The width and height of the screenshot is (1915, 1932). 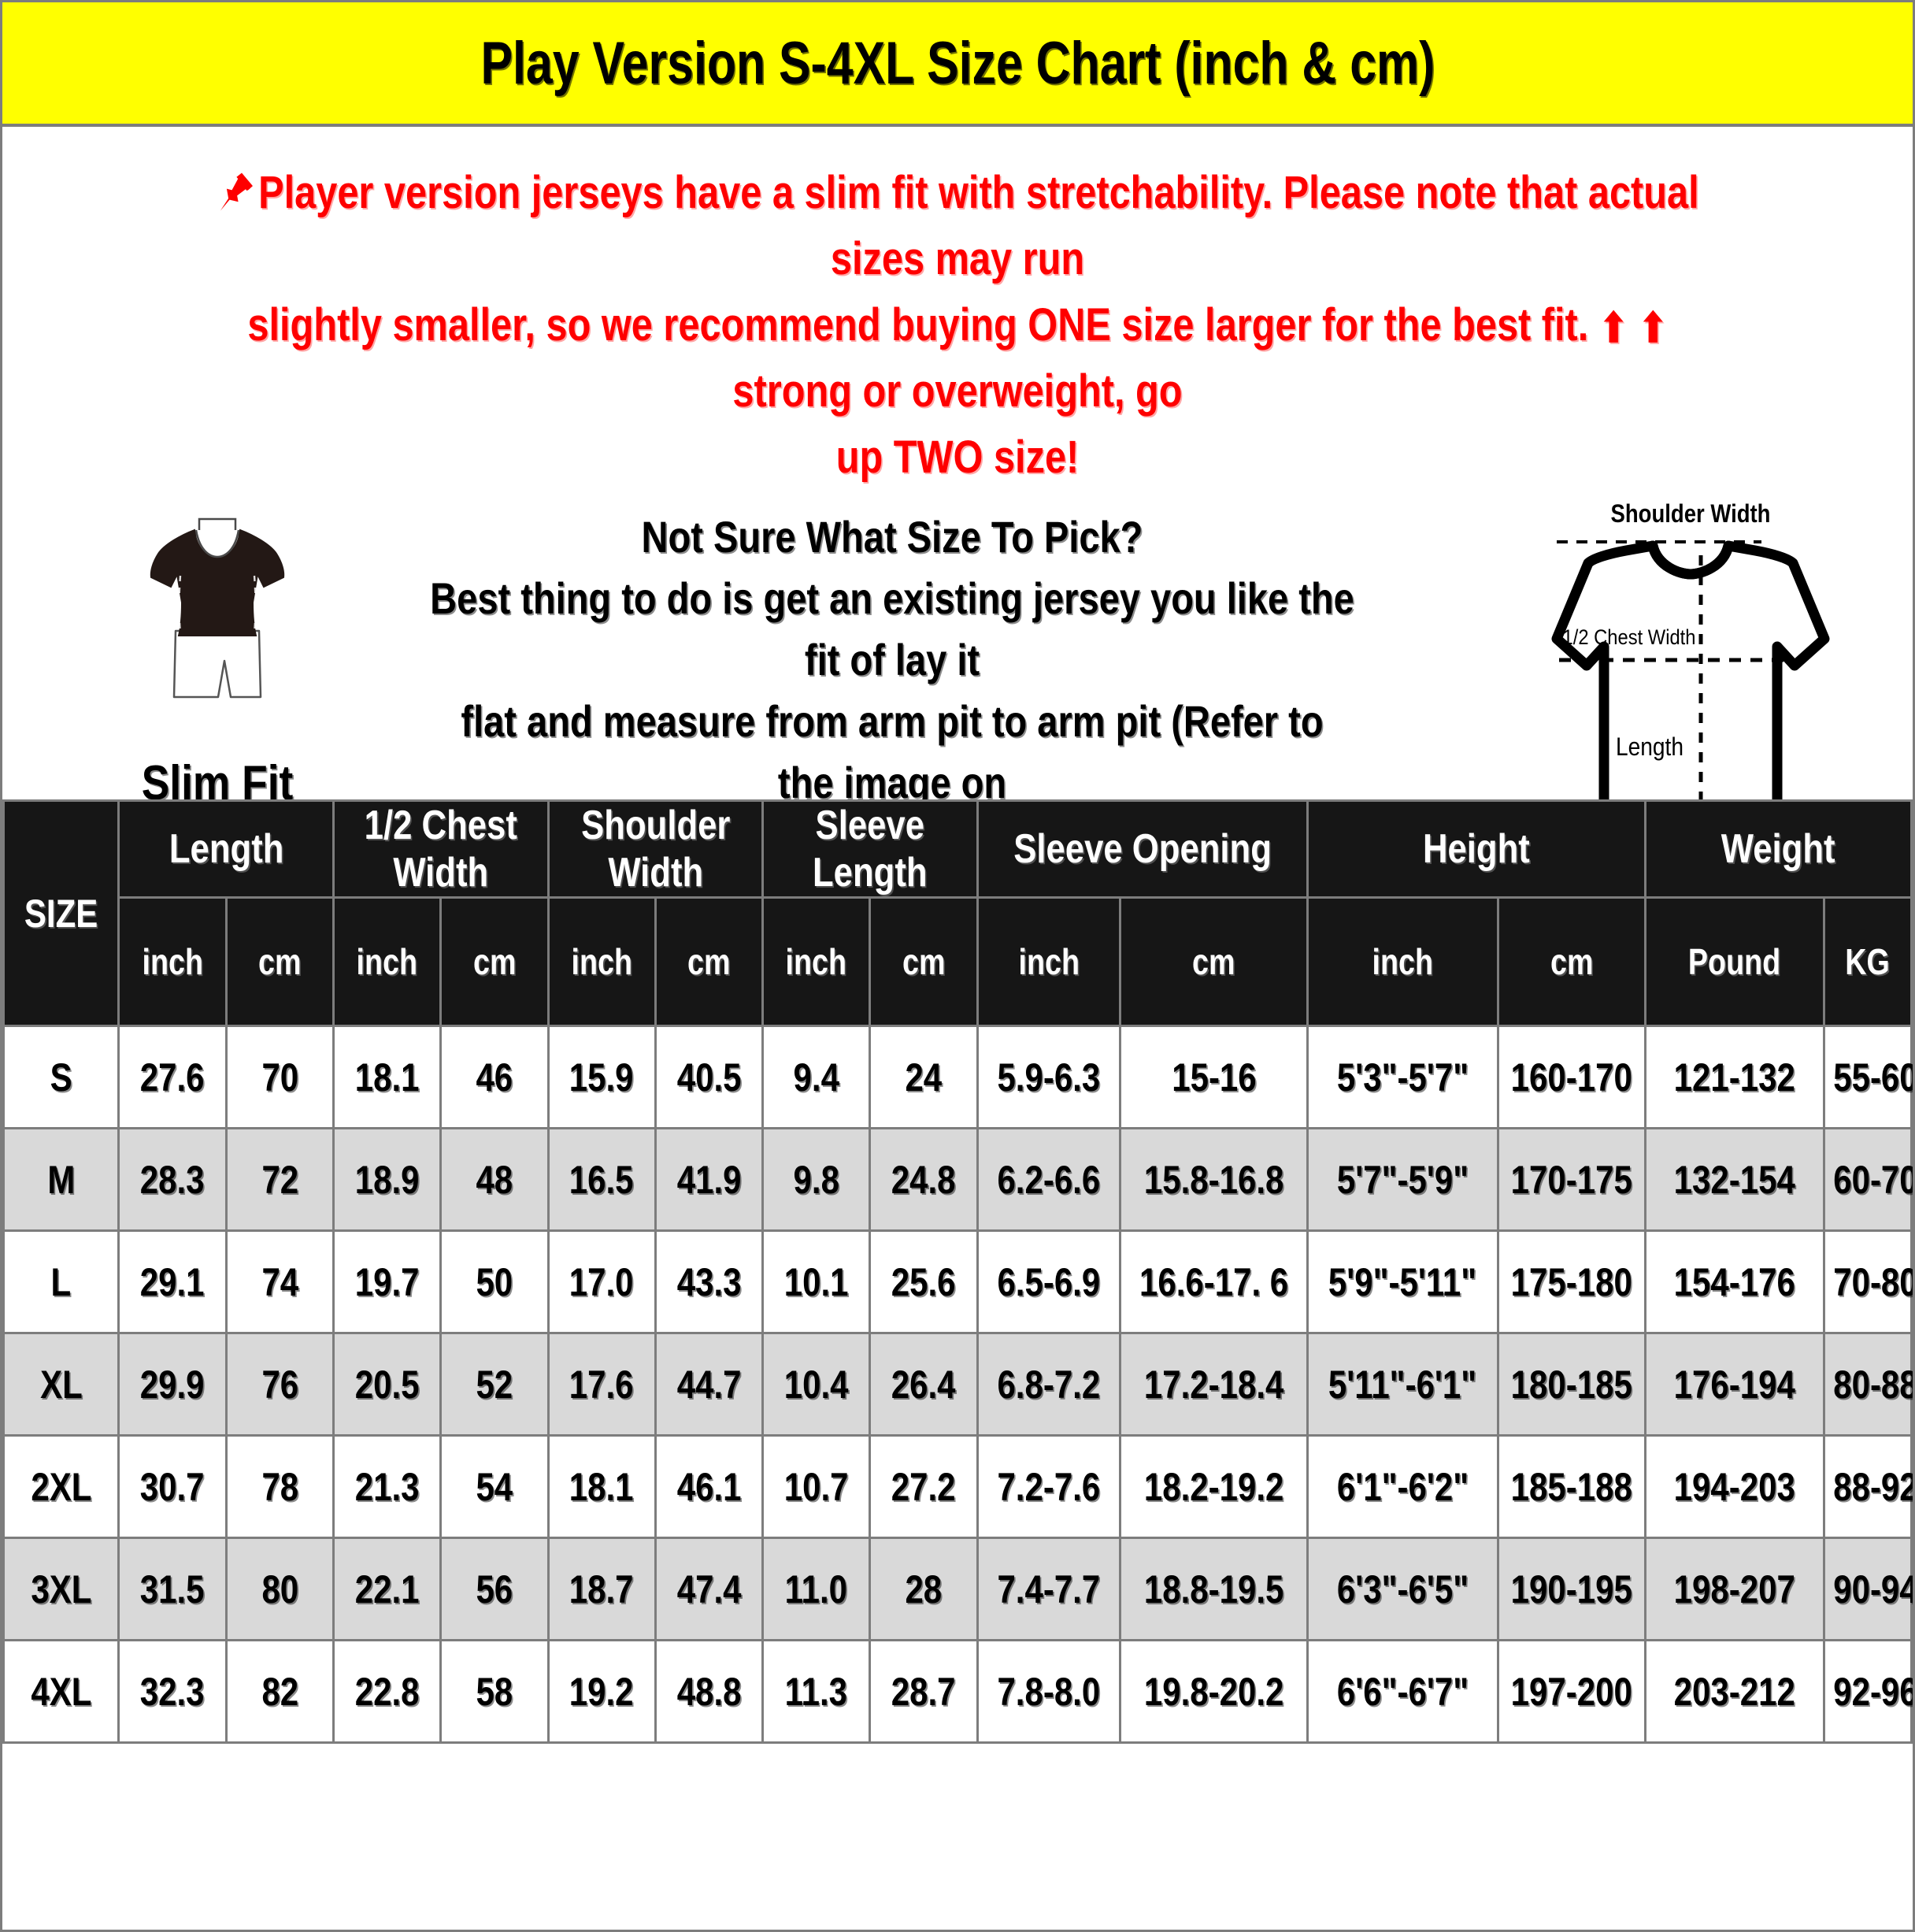 I want to click on measure-cell: 5.9-6.3, so click(x=1049, y=1077).